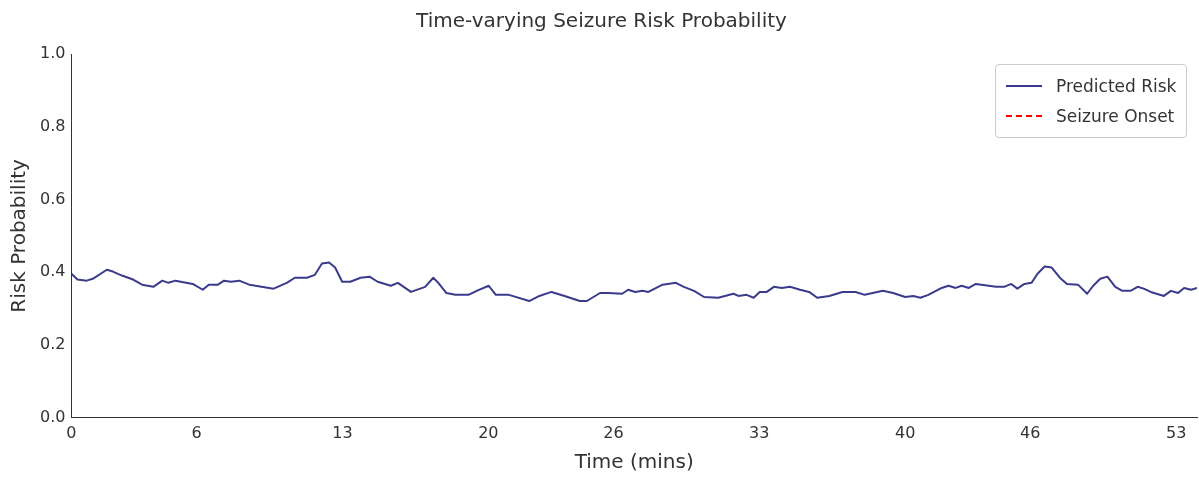  What do you see at coordinates (342, 432) in the screenshot?
I see `x-tick-label: 13` at bounding box center [342, 432].